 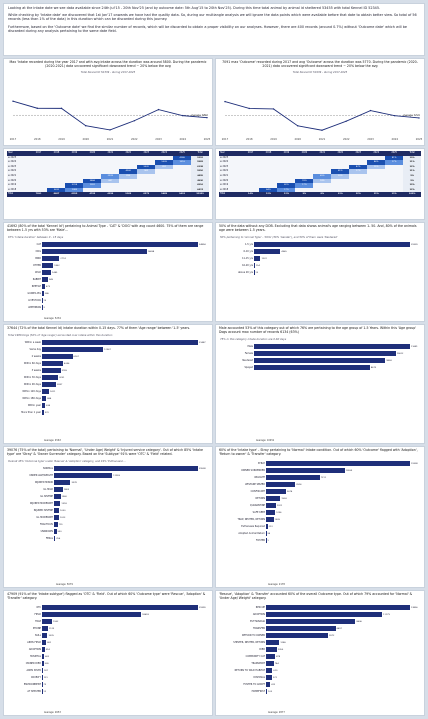 What do you see at coordinates (320, 185) in the screenshot?
I see `matrix-row: ⊞ 2019 82% 17% 13%` at bounding box center [320, 185].